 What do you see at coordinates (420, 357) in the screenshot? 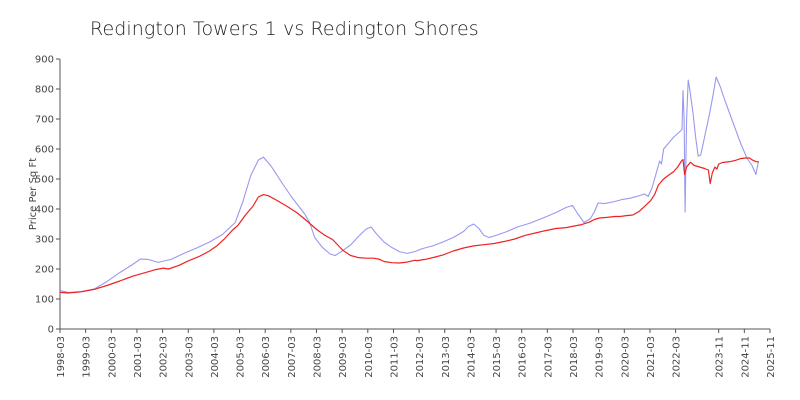
I see `x-tick-label: 2012-03` at bounding box center [420, 357].